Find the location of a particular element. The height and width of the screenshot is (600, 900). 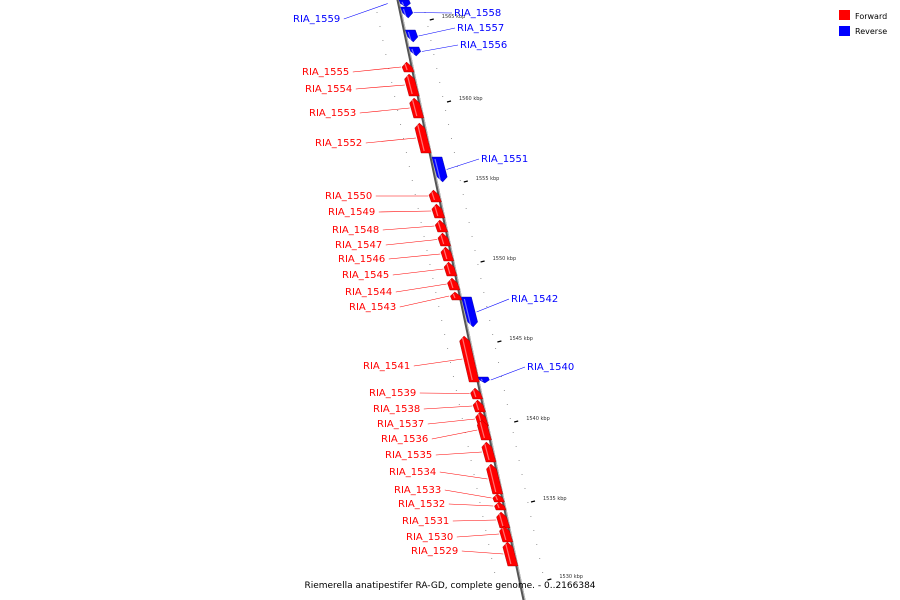

gene-label-ria-1553: RIA_1553 is located at coordinates (332, 113).